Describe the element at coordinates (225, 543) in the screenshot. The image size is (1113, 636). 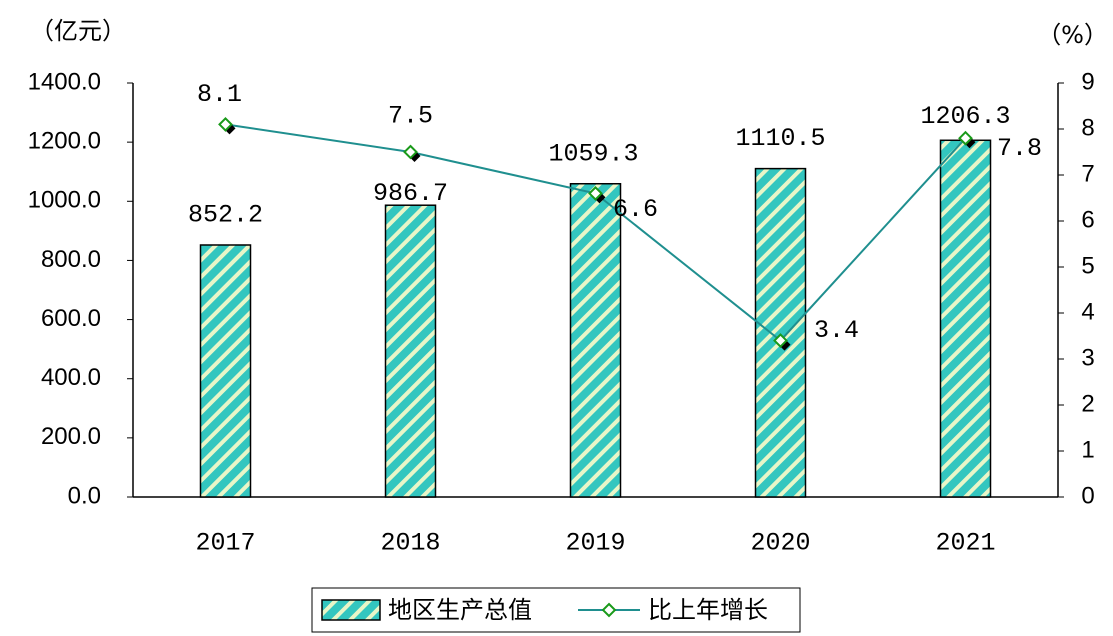
I see `x-tick-label: 2017` at that location.